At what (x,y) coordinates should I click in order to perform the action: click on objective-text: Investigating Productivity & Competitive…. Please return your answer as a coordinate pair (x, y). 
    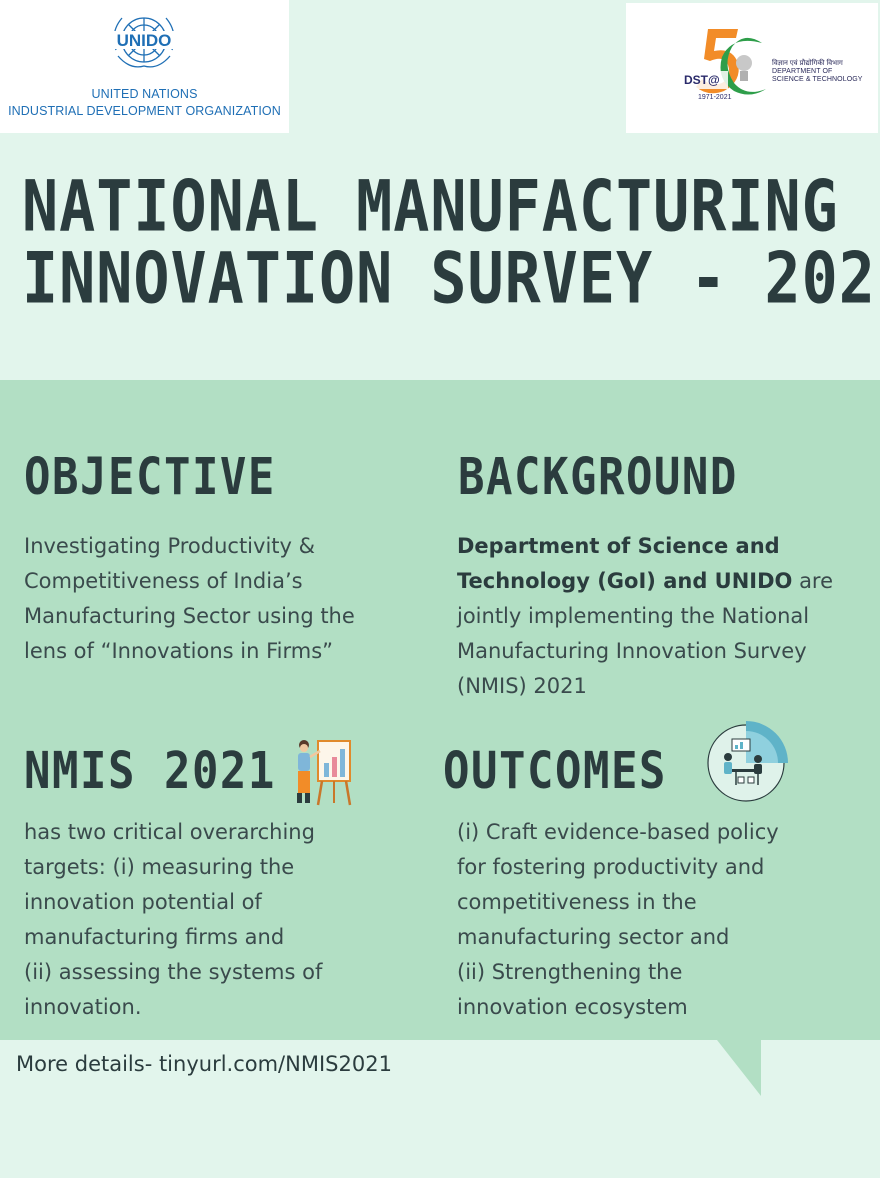
    Looking at the image, I should click on (219, 599).